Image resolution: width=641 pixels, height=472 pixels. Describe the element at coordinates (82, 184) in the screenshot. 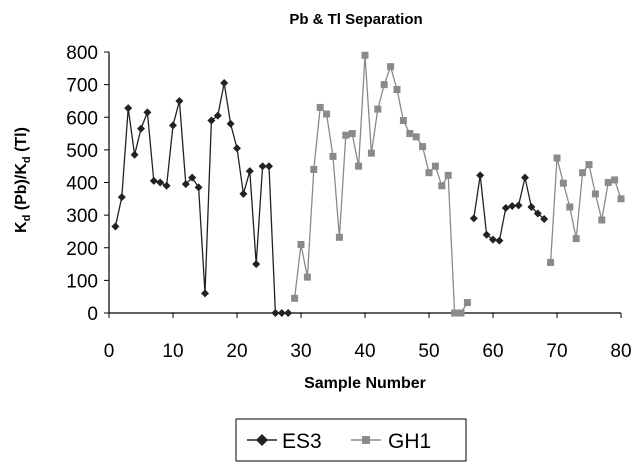

I see `y-tick-label: 400` at that location.